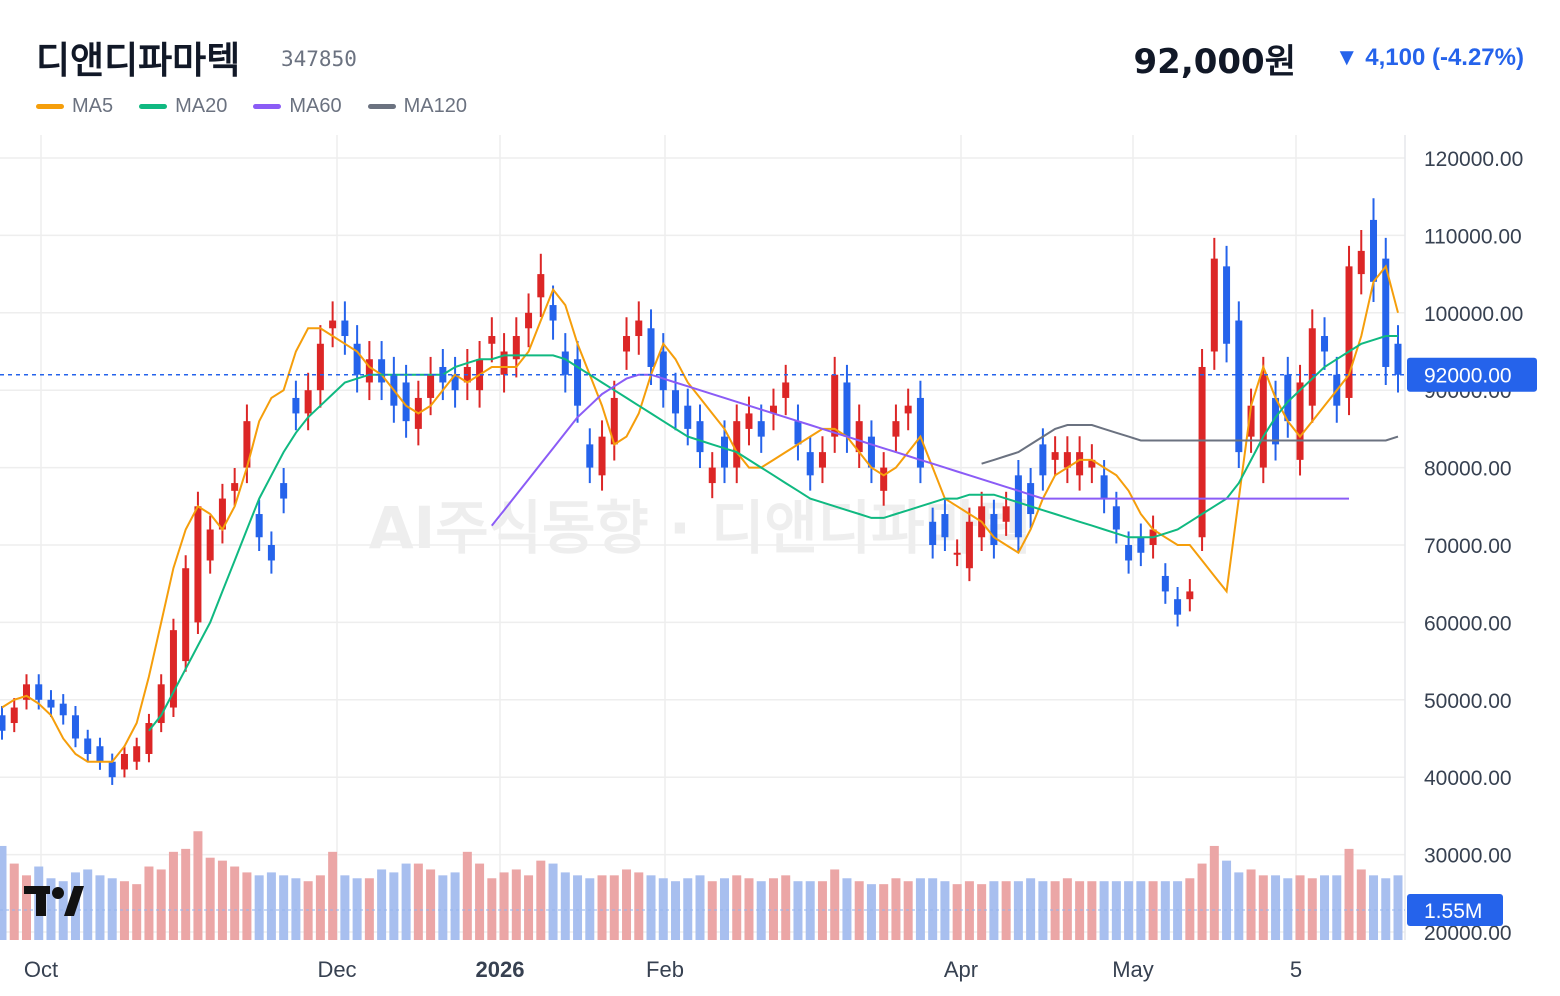  Describe the element at coordinates (500, 969) in the screenshot. I see `x-tick-label: 2026` at that location.